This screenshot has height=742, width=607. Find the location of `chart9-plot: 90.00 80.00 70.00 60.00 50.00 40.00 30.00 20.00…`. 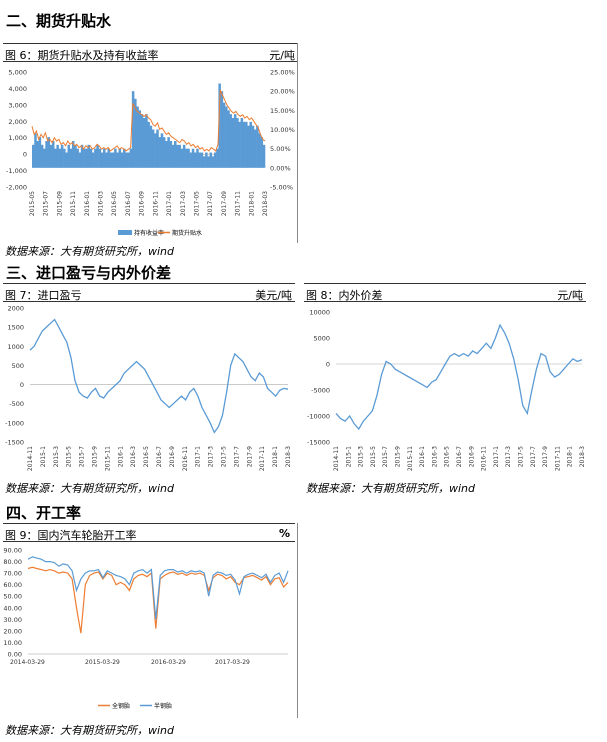

chart9-plot: 90.00 80.00 70.00 60.00 50.00 40.00 30.00 20.00… is located at coordinates (146, 628).